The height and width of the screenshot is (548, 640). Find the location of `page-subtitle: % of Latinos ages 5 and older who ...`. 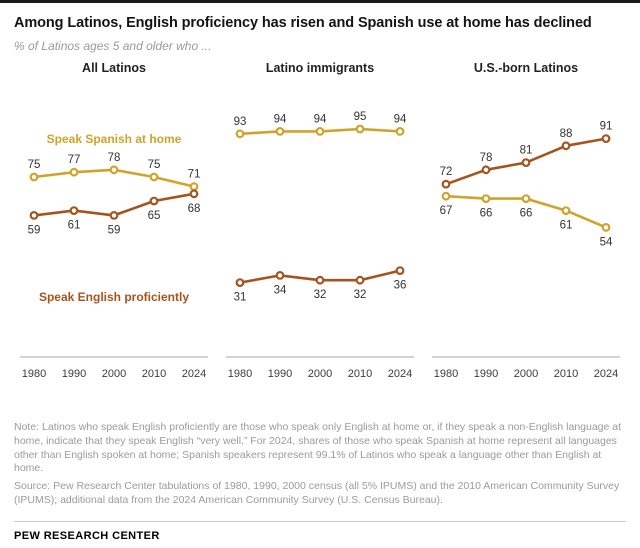

page-subtitle: % of Latinos ages 5 and older who ... is located at coordinates (113, 45).